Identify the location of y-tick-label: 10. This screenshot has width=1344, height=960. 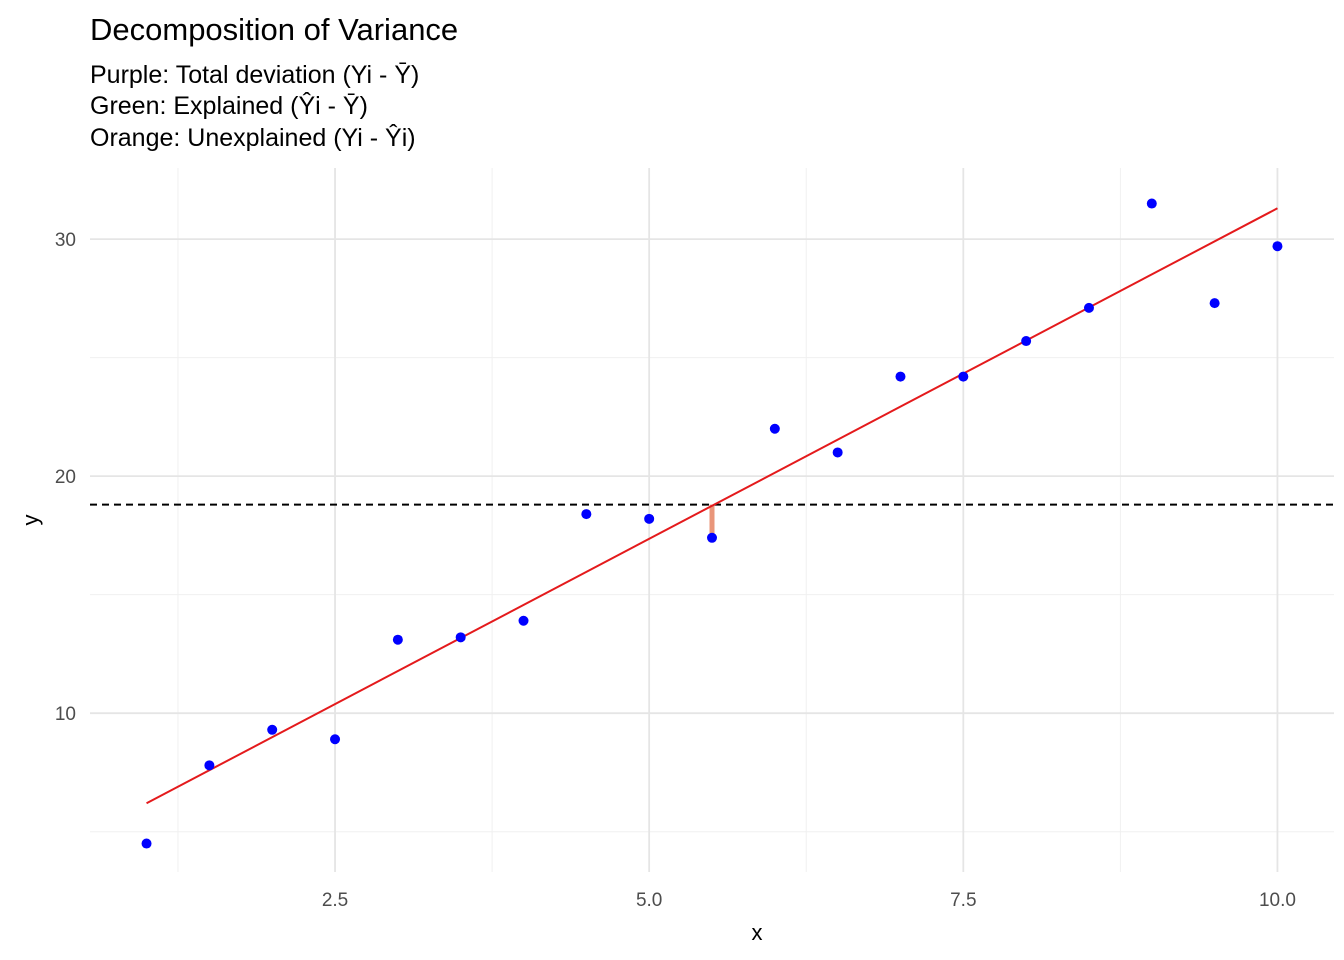
(65, 714).